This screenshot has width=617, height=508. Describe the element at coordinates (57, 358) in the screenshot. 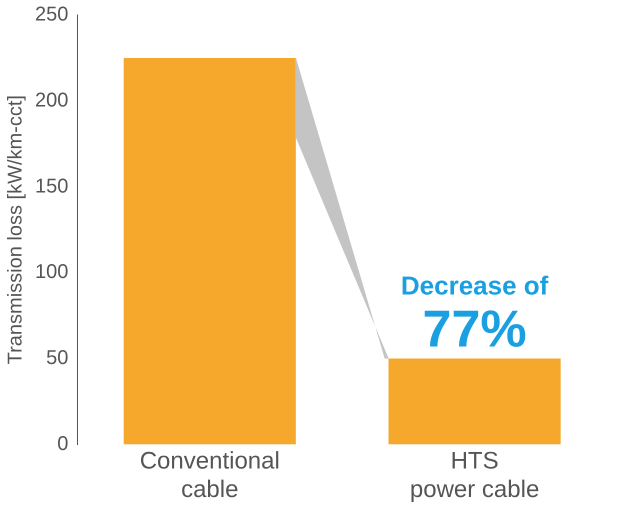

I see `y-tick-label: 50` at that location.